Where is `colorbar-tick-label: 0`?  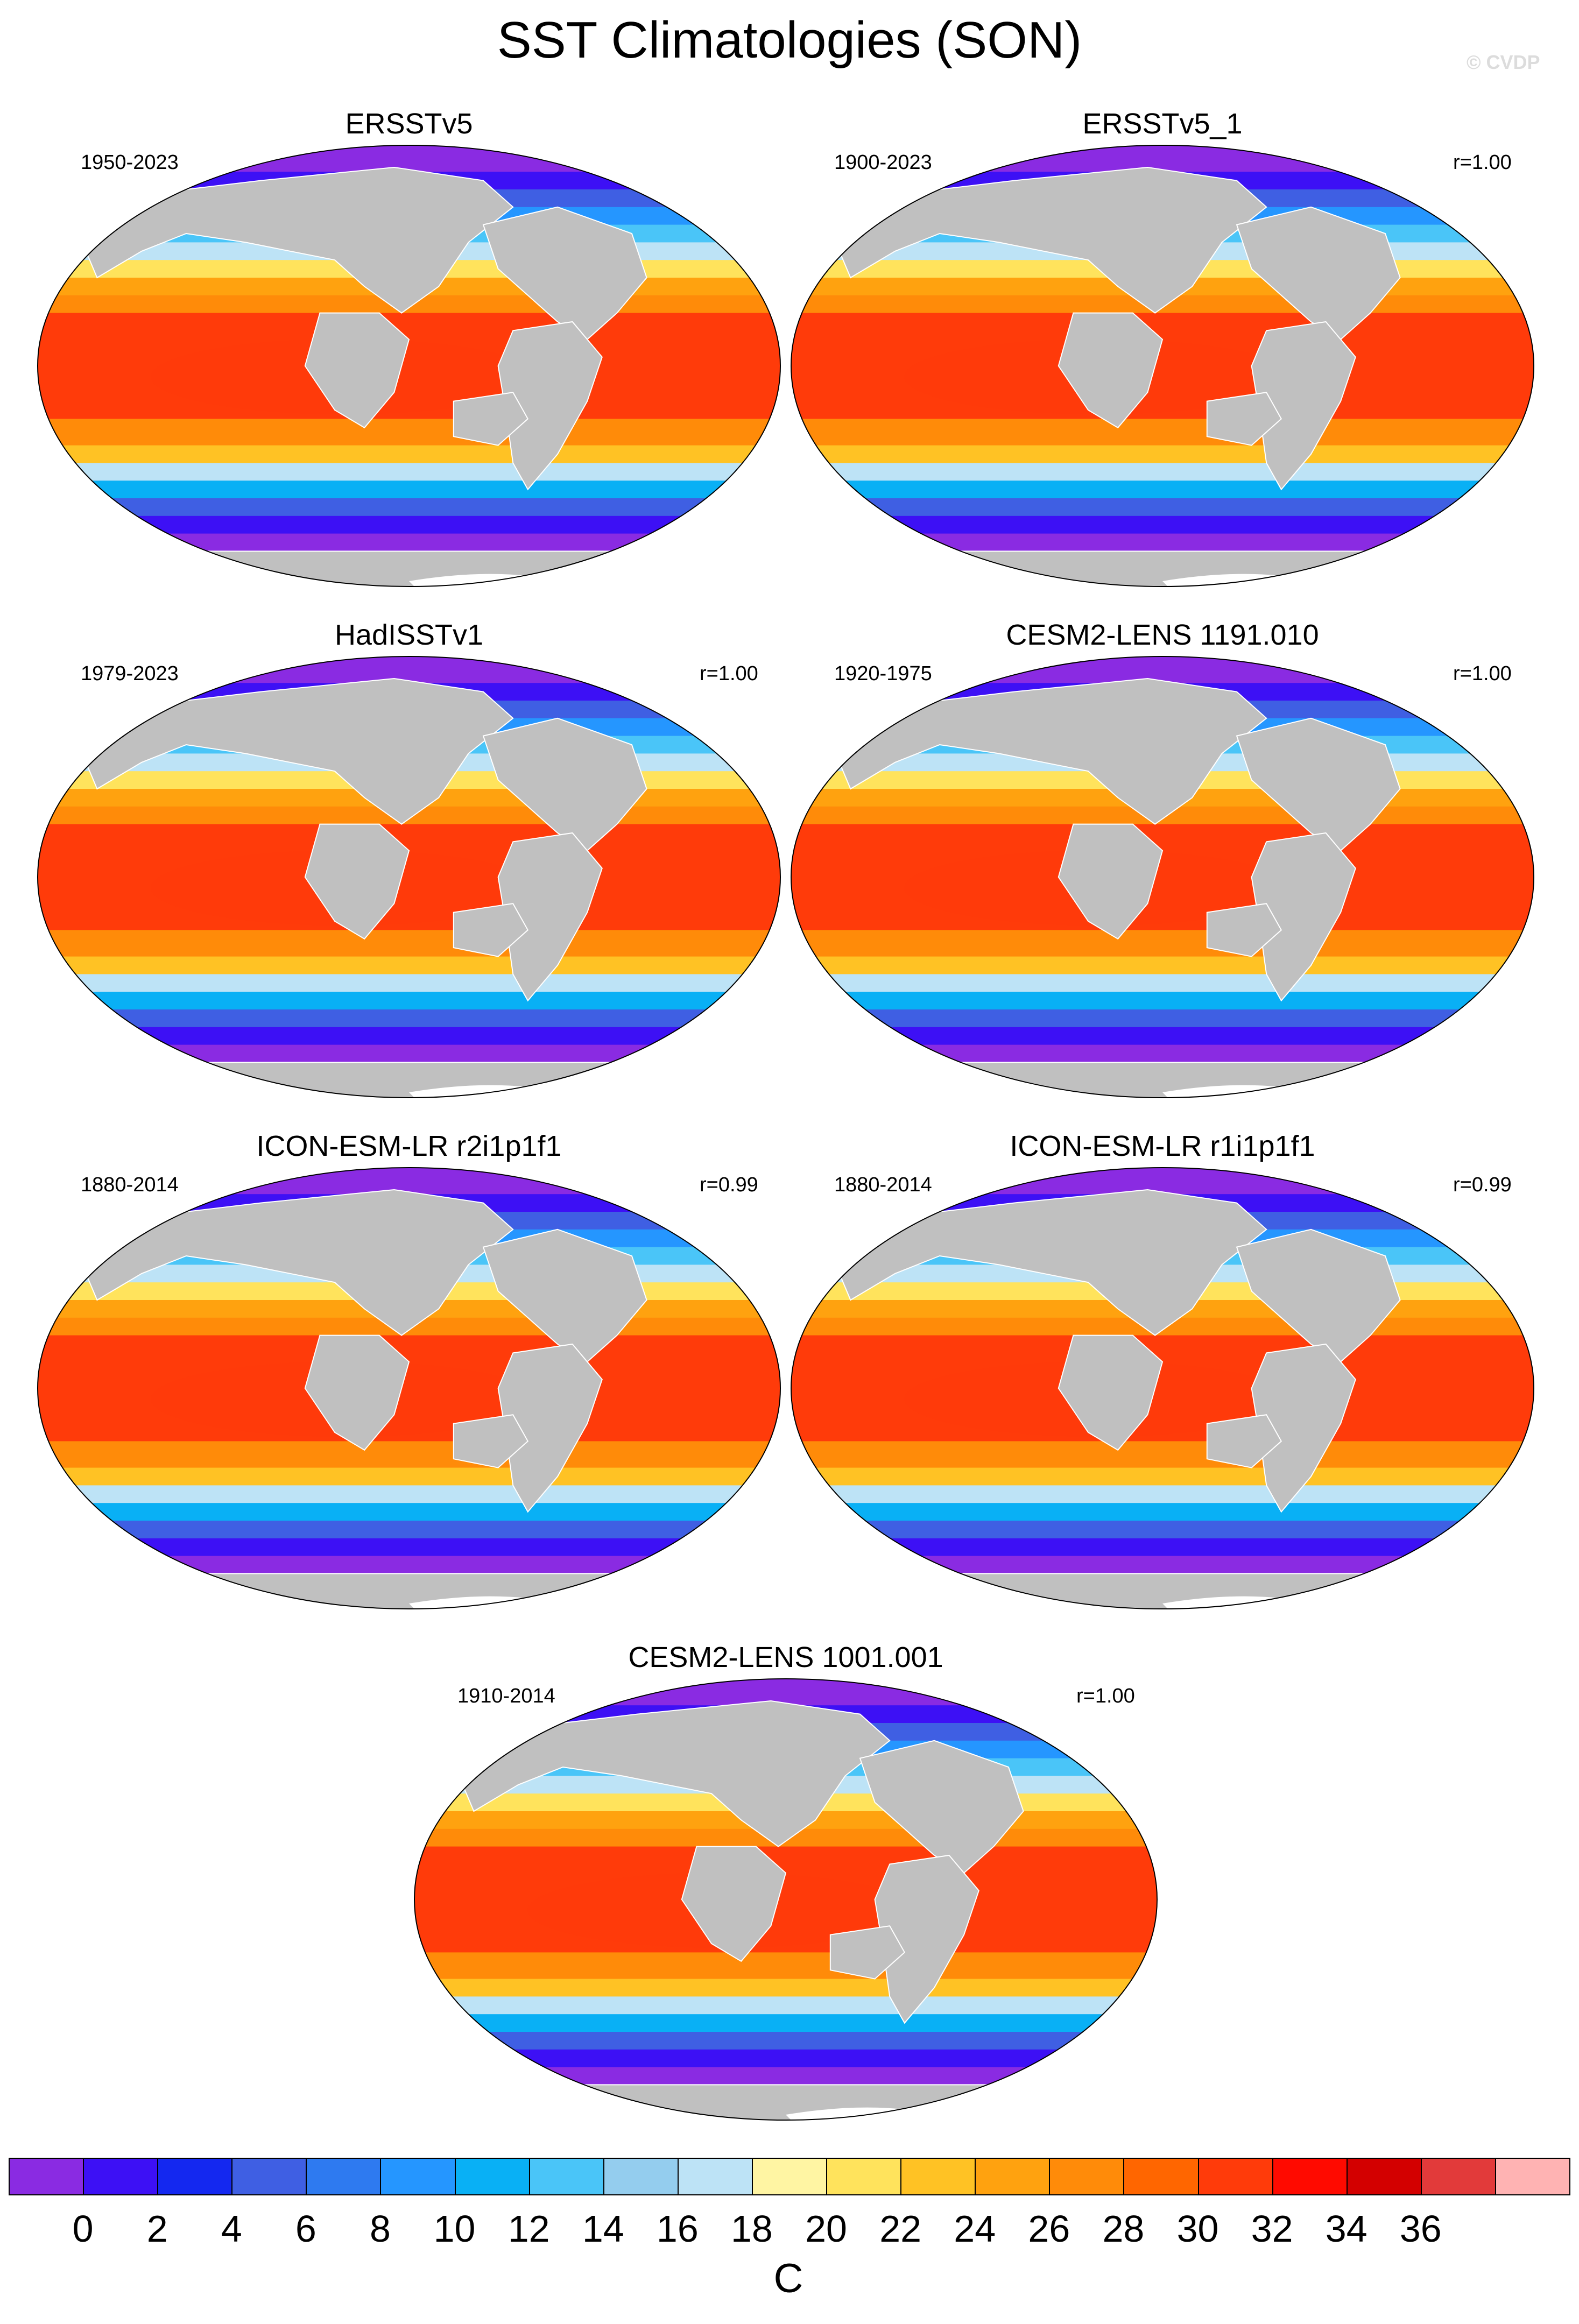
colorbar-tick-label: 0 is located at coordinates (83, 2229).